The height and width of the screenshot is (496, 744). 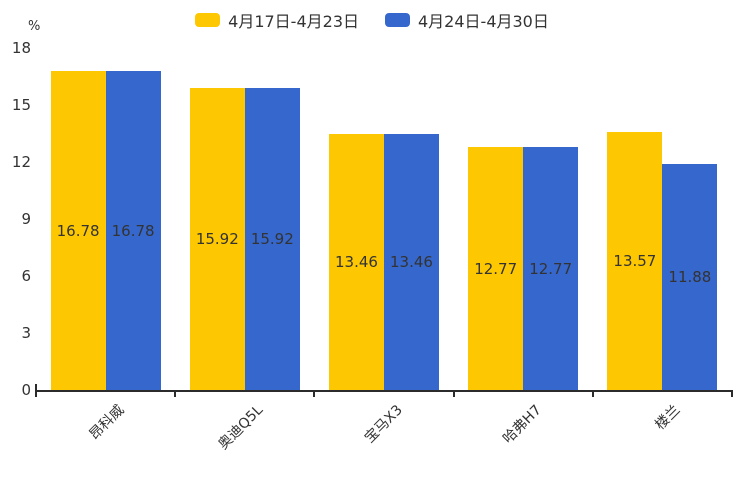 I want to click on y-tick-label: 3, so click(x=26, y=333).